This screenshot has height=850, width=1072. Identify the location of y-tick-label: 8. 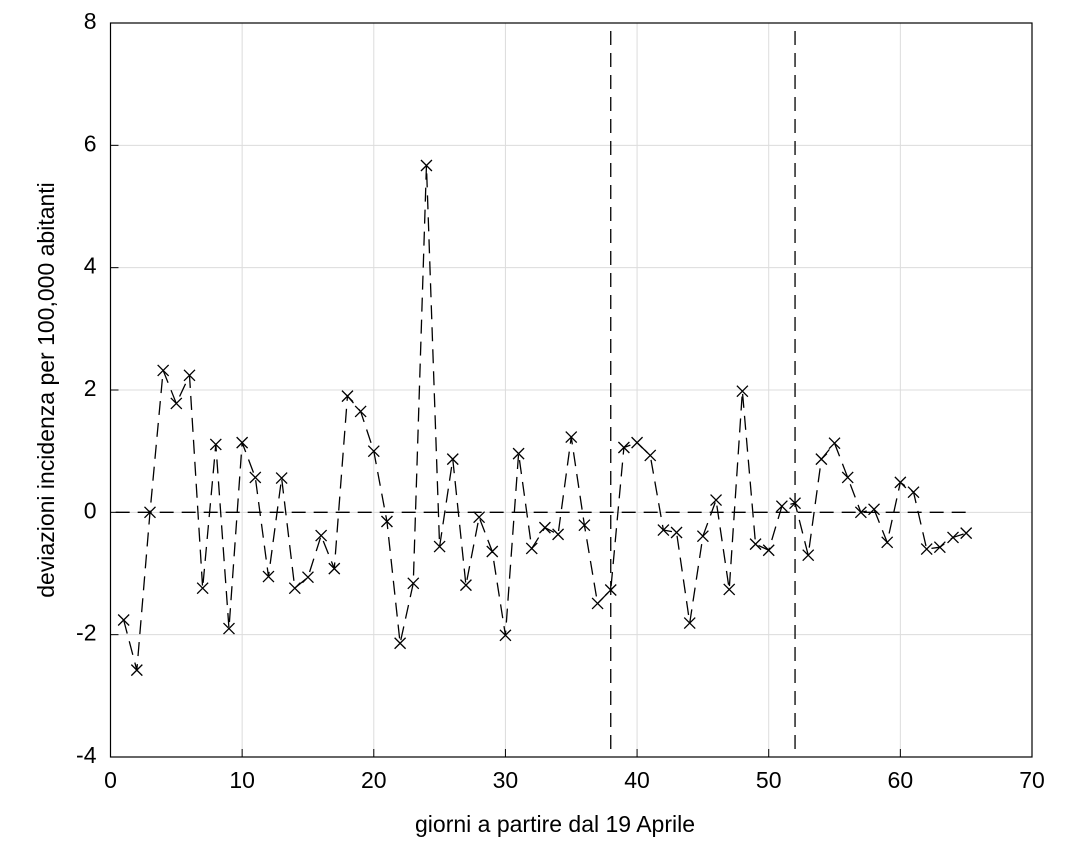
(90, 21).